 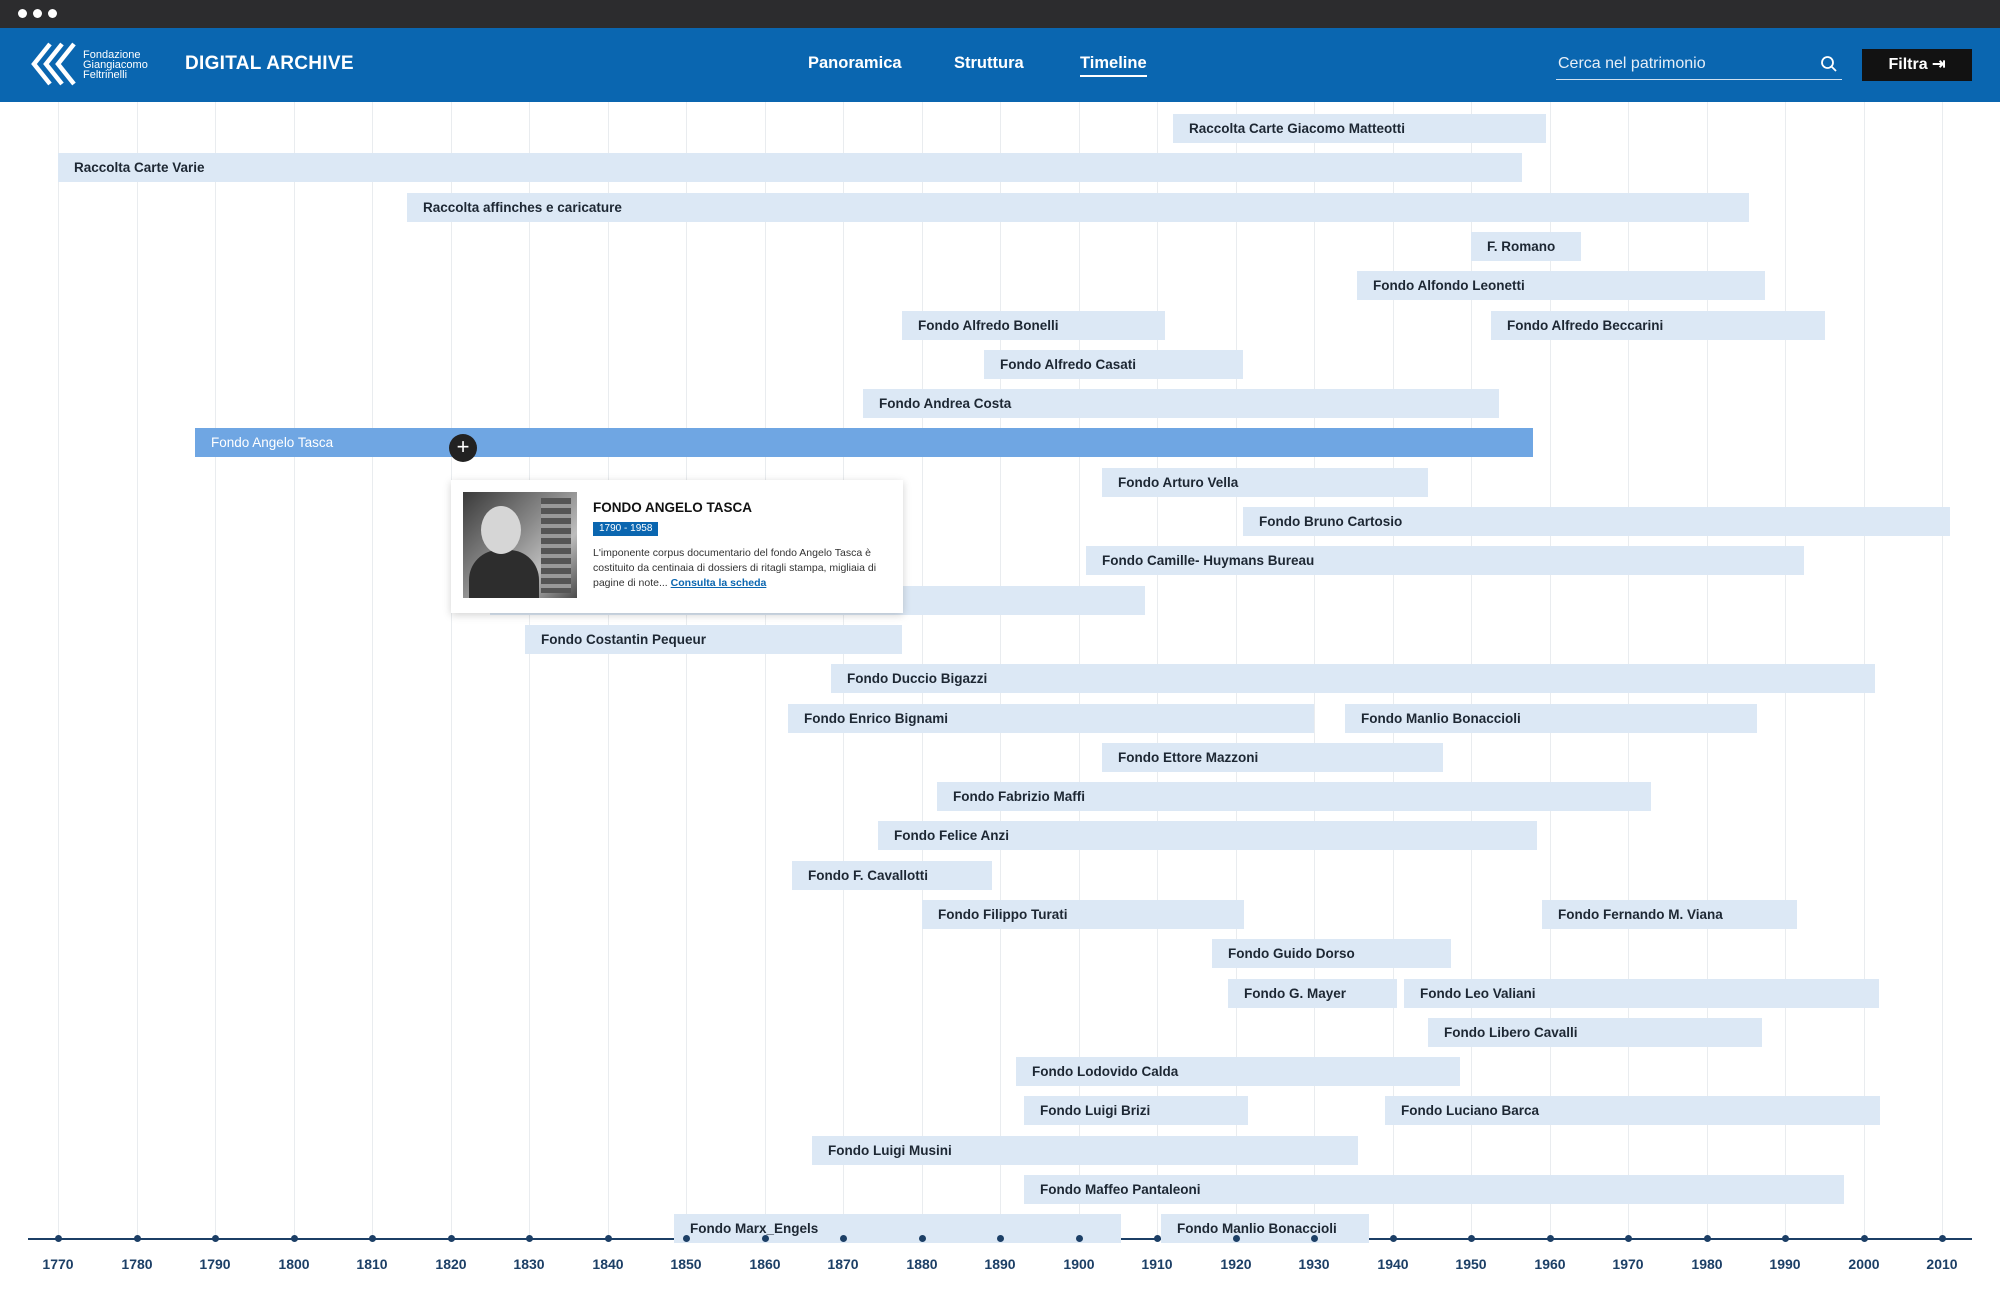 I want to click on timeline-bar: Fondo Alfondo Leonetti, so click(x=1561, y=285).